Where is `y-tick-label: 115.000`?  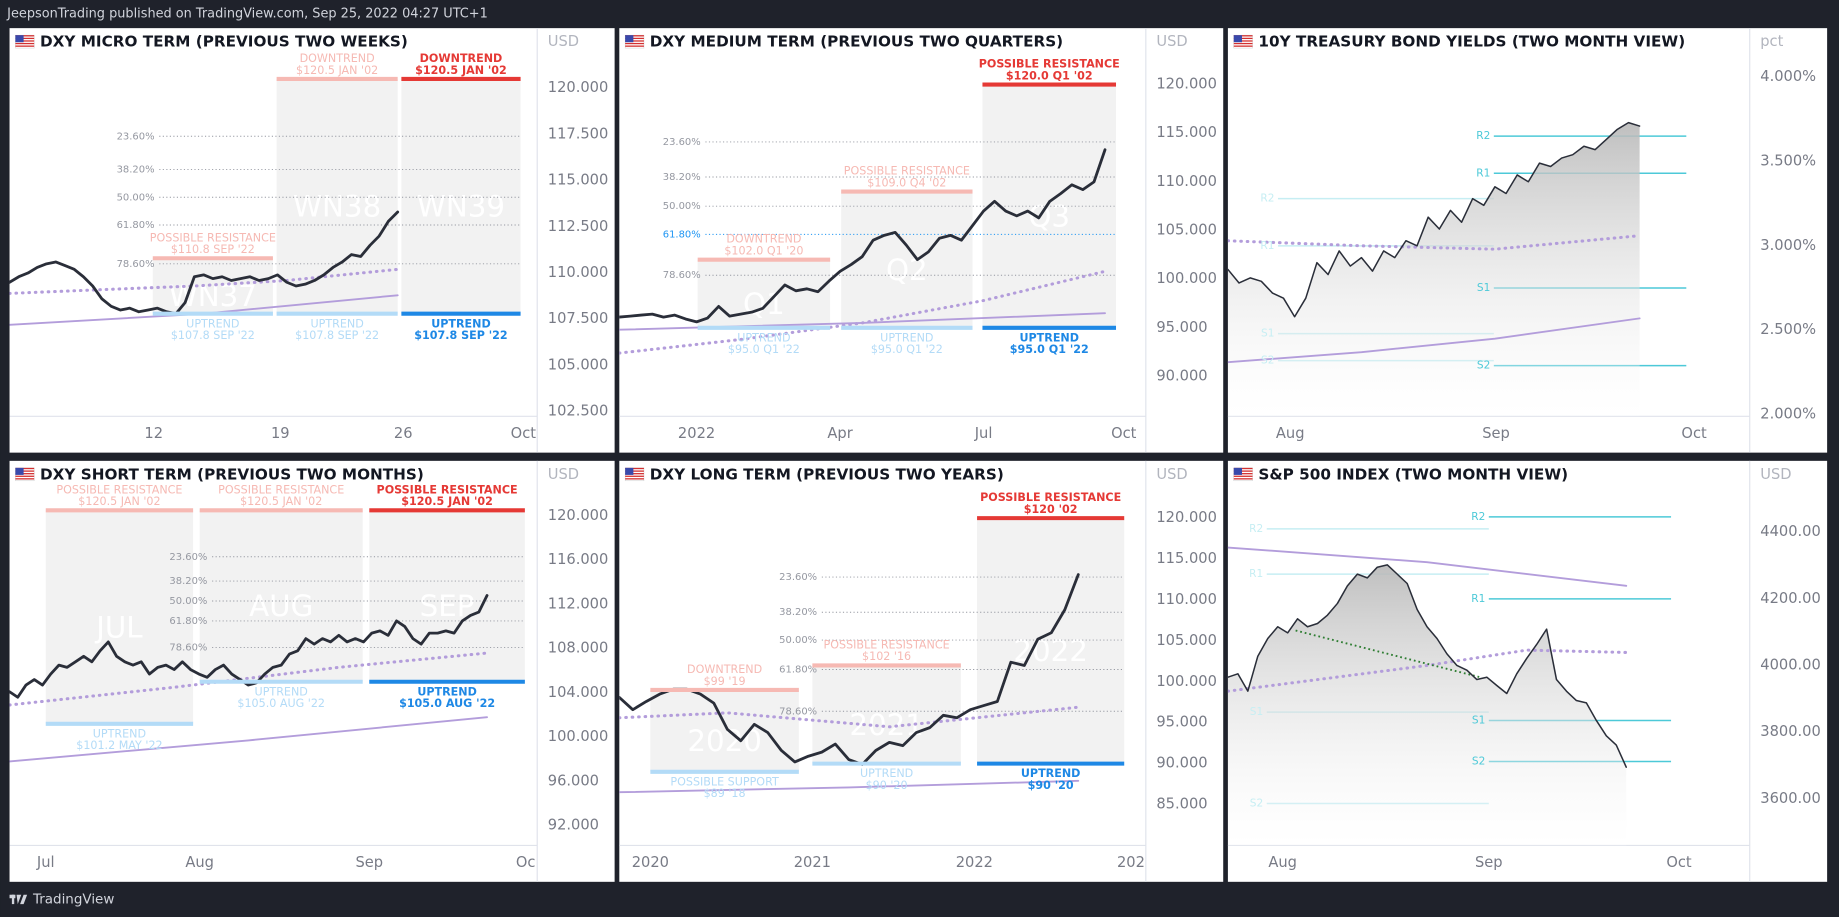 y-tick-label: 115.000 is located at coordinates (1186, 132).